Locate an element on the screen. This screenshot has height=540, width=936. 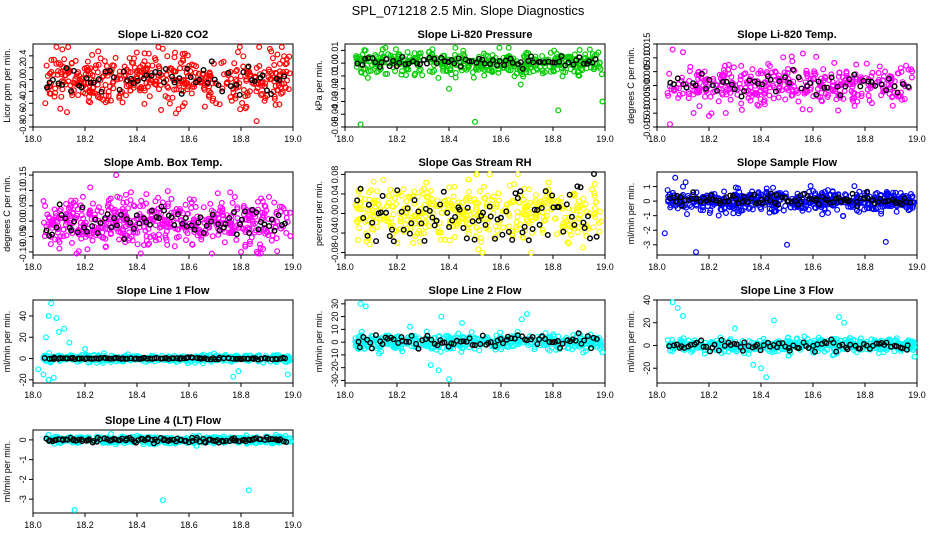
y-tick-label: -0.04 is located at coordinates (335, 233).